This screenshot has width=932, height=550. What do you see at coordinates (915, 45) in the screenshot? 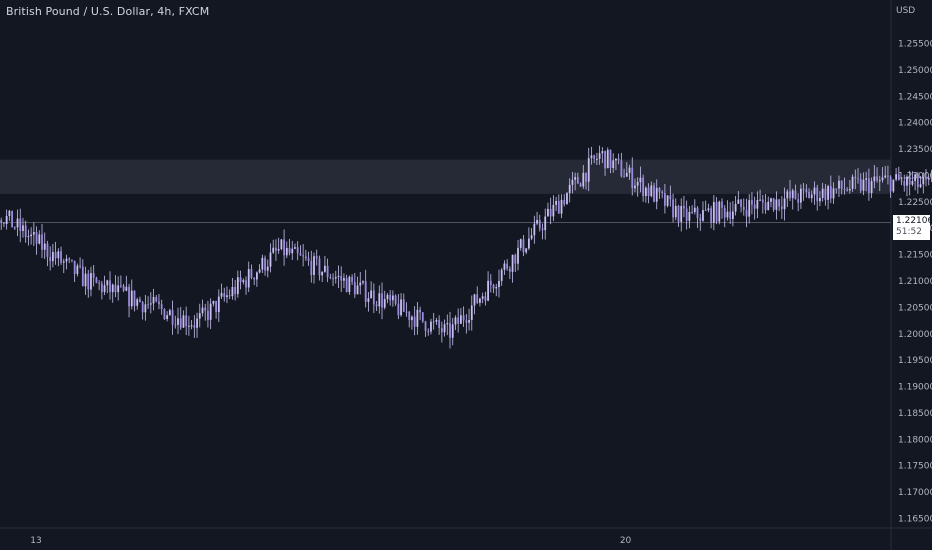
I see `y-tick-label: 1.25500` at bounding box center [915, 45].